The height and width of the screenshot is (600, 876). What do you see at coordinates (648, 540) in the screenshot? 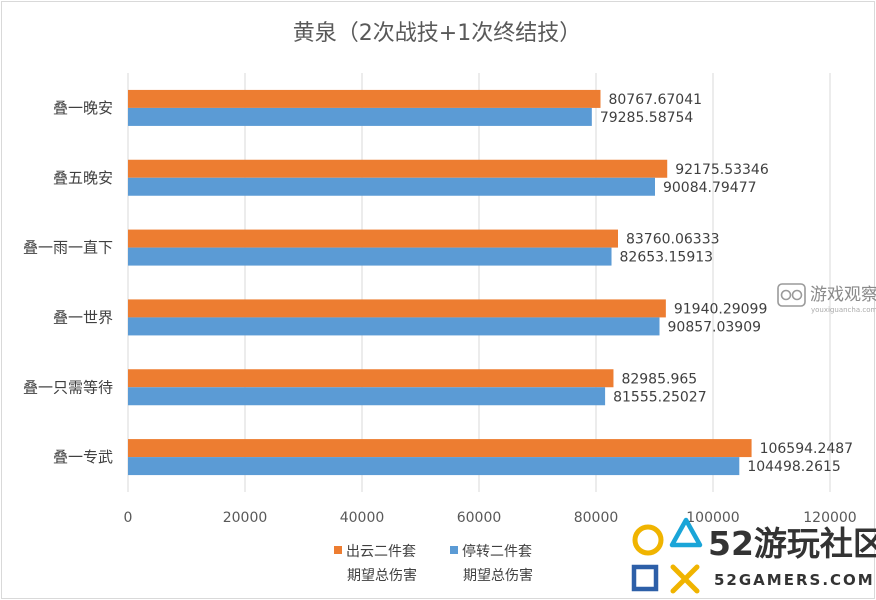
I see `circle-logo-icon` at bounding box center [648, 540].